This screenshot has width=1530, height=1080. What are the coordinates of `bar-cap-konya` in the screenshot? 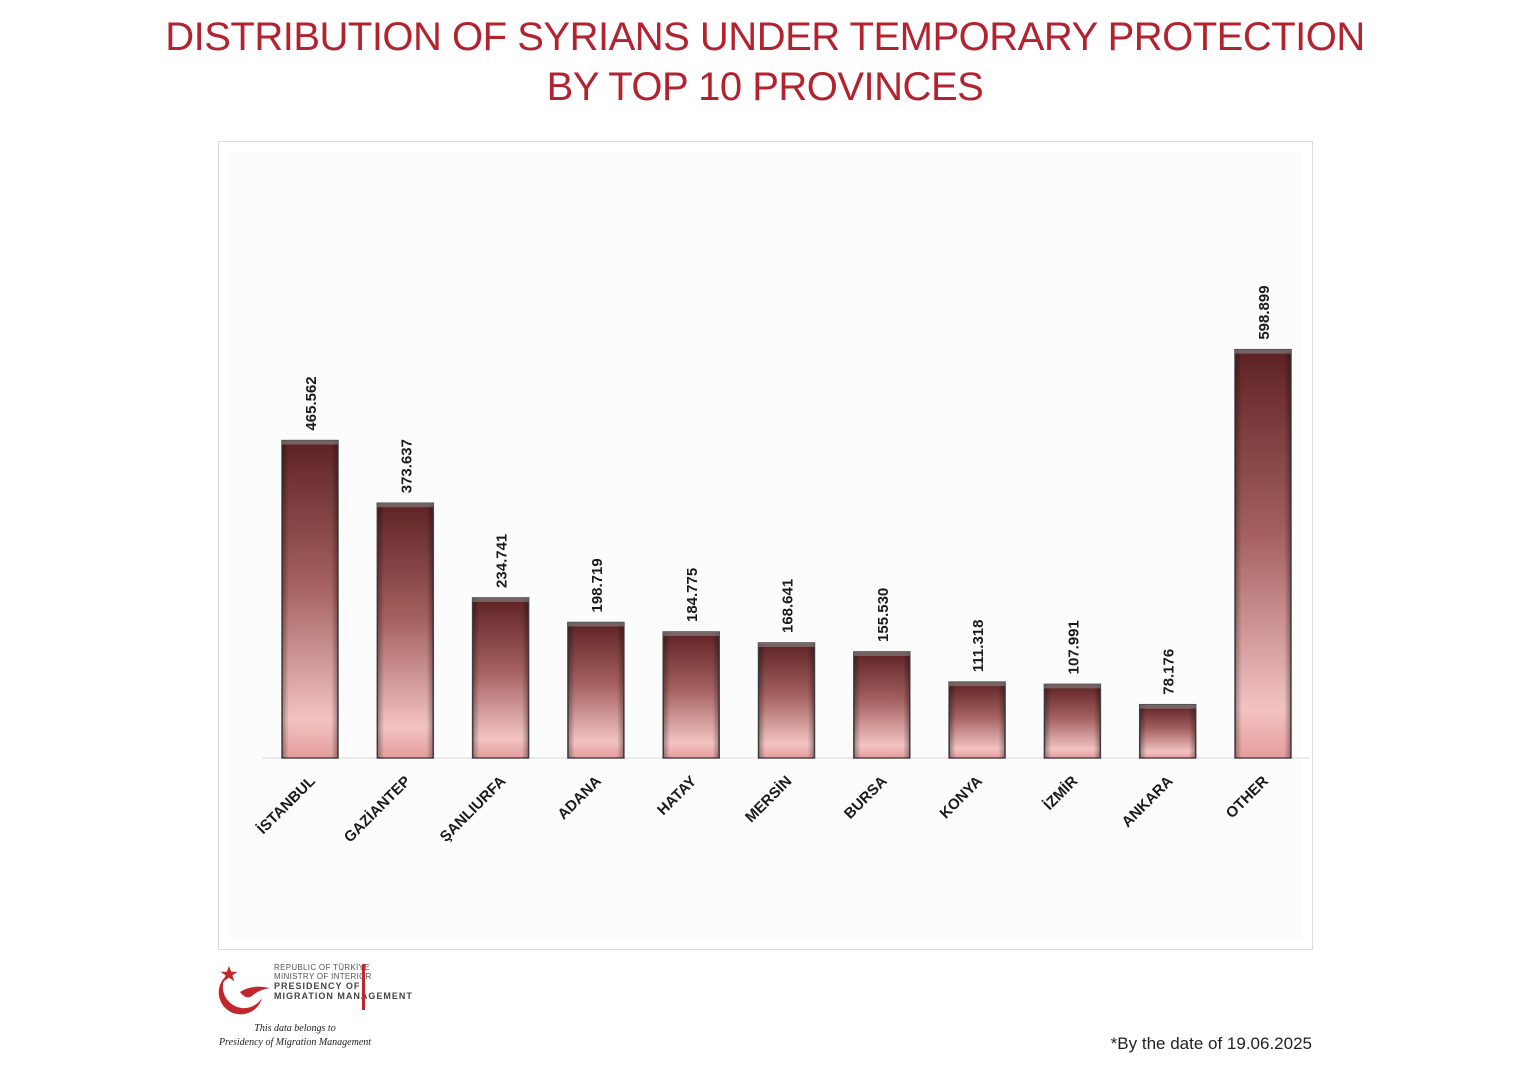 It's located at (977, 684).